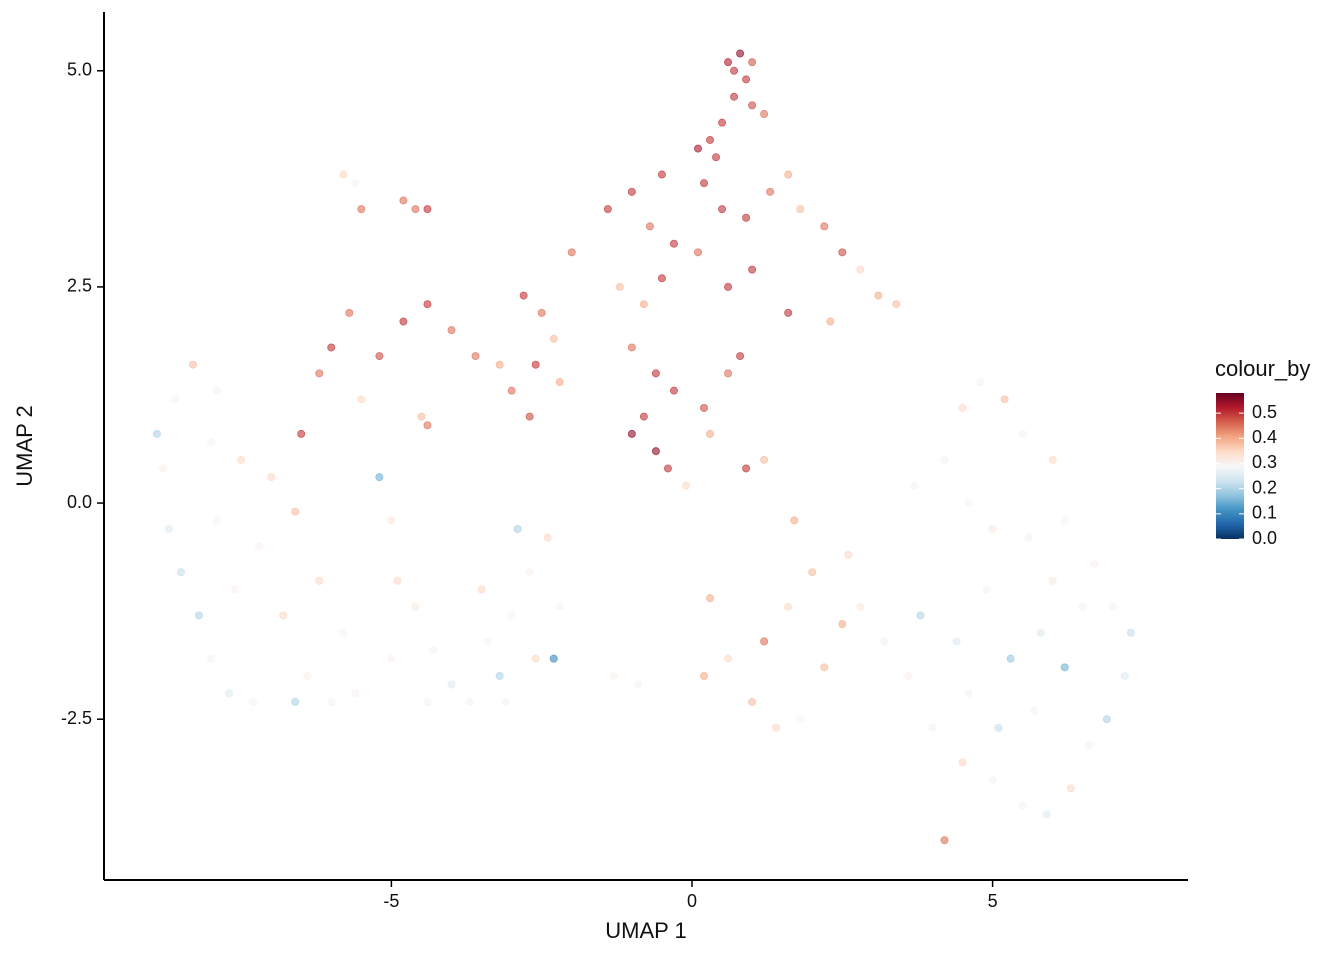 The width and height of the screenshot is (1344, 960). Describe the element at coordinates (391, 901) in the screenshot. I see `x-tick-label: -5` at that location.